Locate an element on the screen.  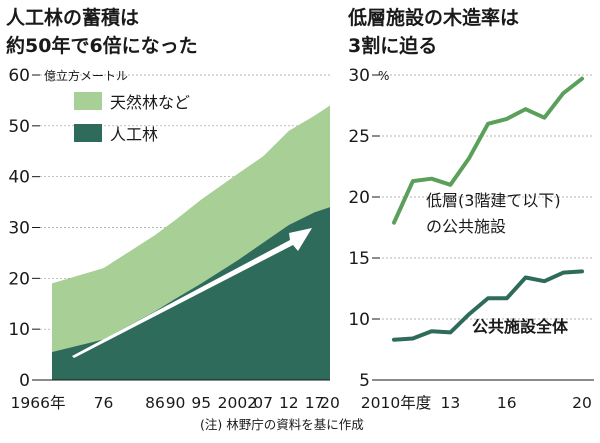
left-y-tick: 40 is located at coordinates (19, 178).